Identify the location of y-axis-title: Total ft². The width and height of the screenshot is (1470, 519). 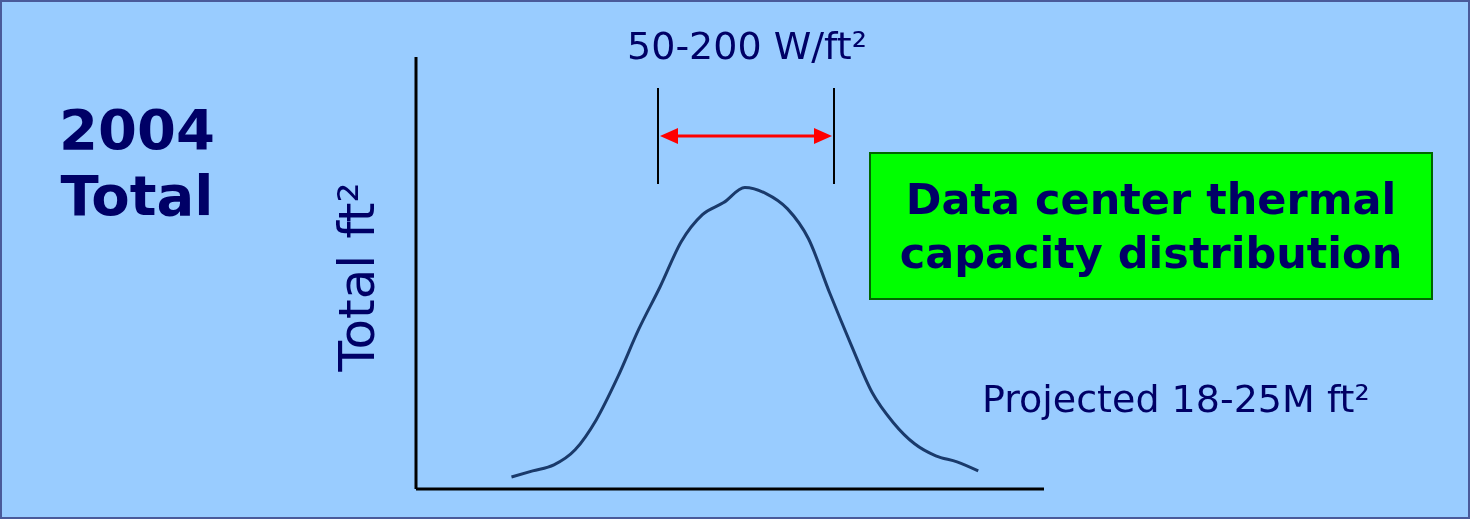
(357, 277).